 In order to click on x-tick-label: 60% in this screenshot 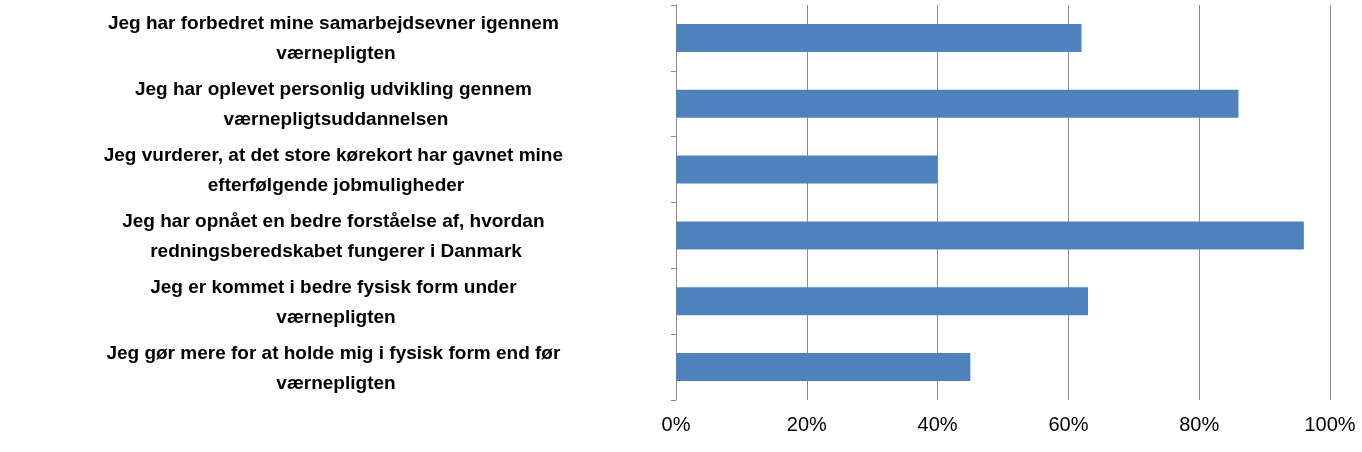, I will do `click(1068, 424)`.